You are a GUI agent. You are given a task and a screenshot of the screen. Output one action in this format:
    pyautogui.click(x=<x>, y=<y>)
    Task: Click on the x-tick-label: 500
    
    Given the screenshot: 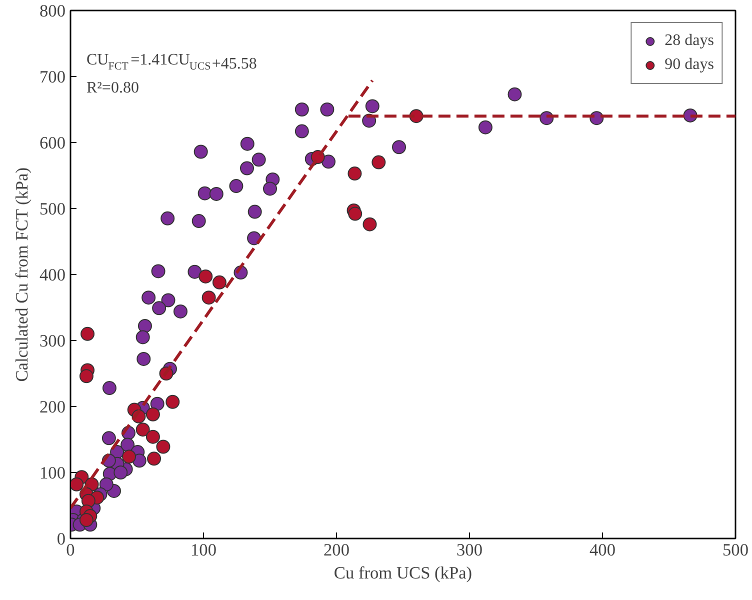 What is the action you would take?
    pyautogui.click(x=735, y=550)
    